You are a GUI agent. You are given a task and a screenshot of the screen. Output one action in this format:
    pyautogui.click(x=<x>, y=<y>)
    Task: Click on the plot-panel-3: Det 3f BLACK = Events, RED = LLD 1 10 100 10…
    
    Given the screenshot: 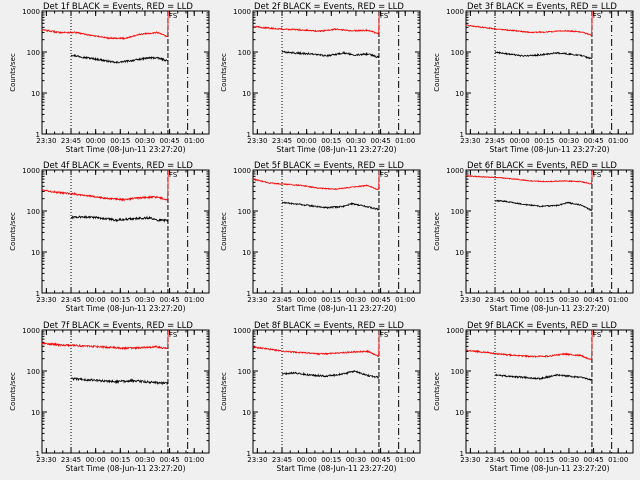 What is the action you would take?
    pyautogui.click(x=533, y=78)
    